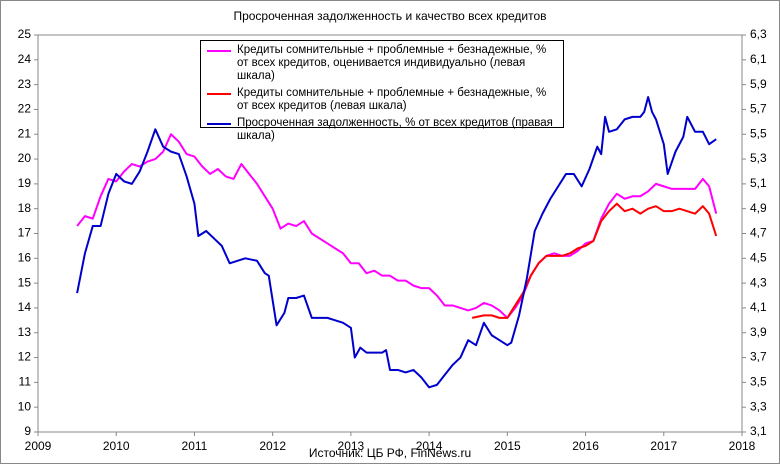  I want to click on x-tick-label: 2016, so click(585, 446).